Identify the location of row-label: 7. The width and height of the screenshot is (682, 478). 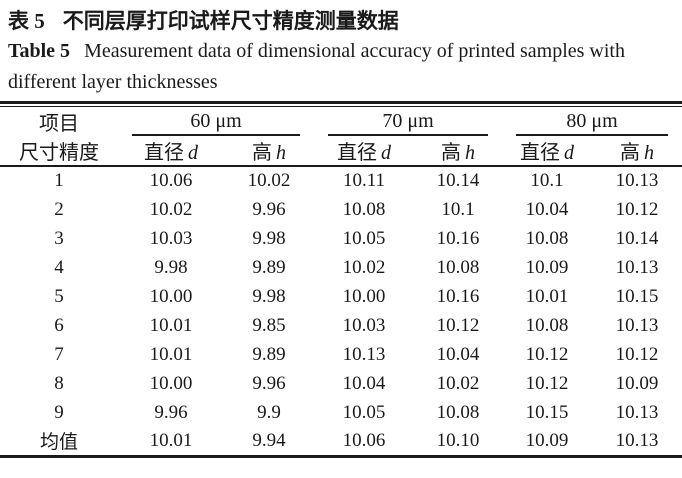
(59, 354).